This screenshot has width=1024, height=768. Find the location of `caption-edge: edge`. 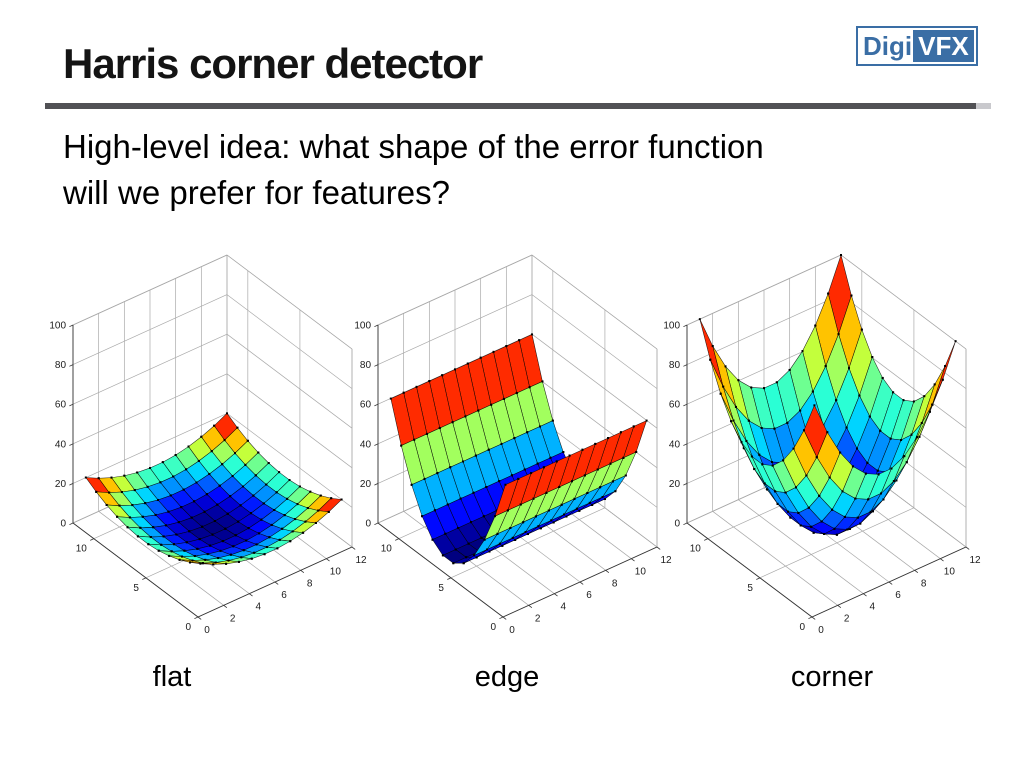

caption-edge: edge is located at coordinates (507, 677).